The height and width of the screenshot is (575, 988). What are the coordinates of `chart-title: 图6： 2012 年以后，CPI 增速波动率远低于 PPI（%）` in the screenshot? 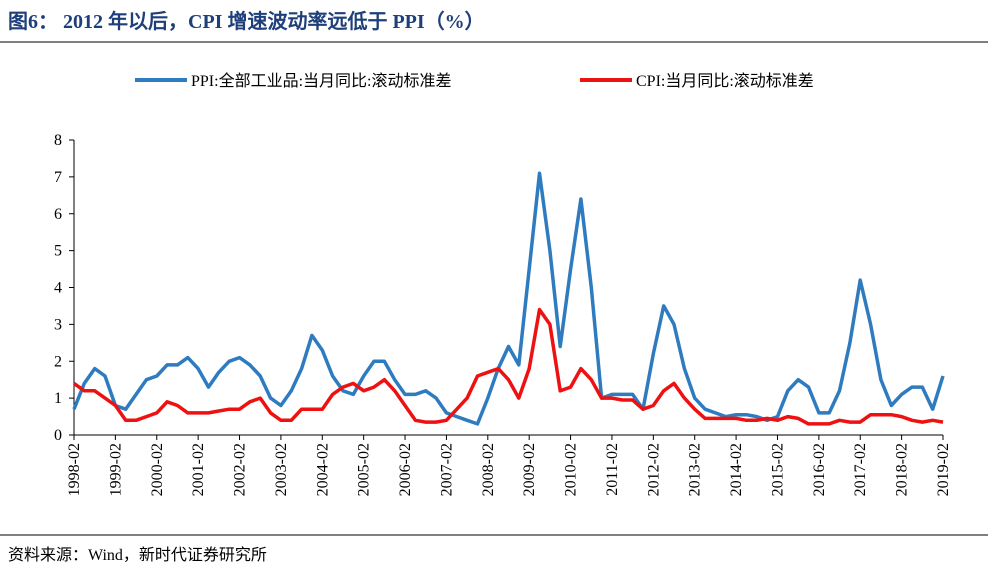 It's located at (246, 21).